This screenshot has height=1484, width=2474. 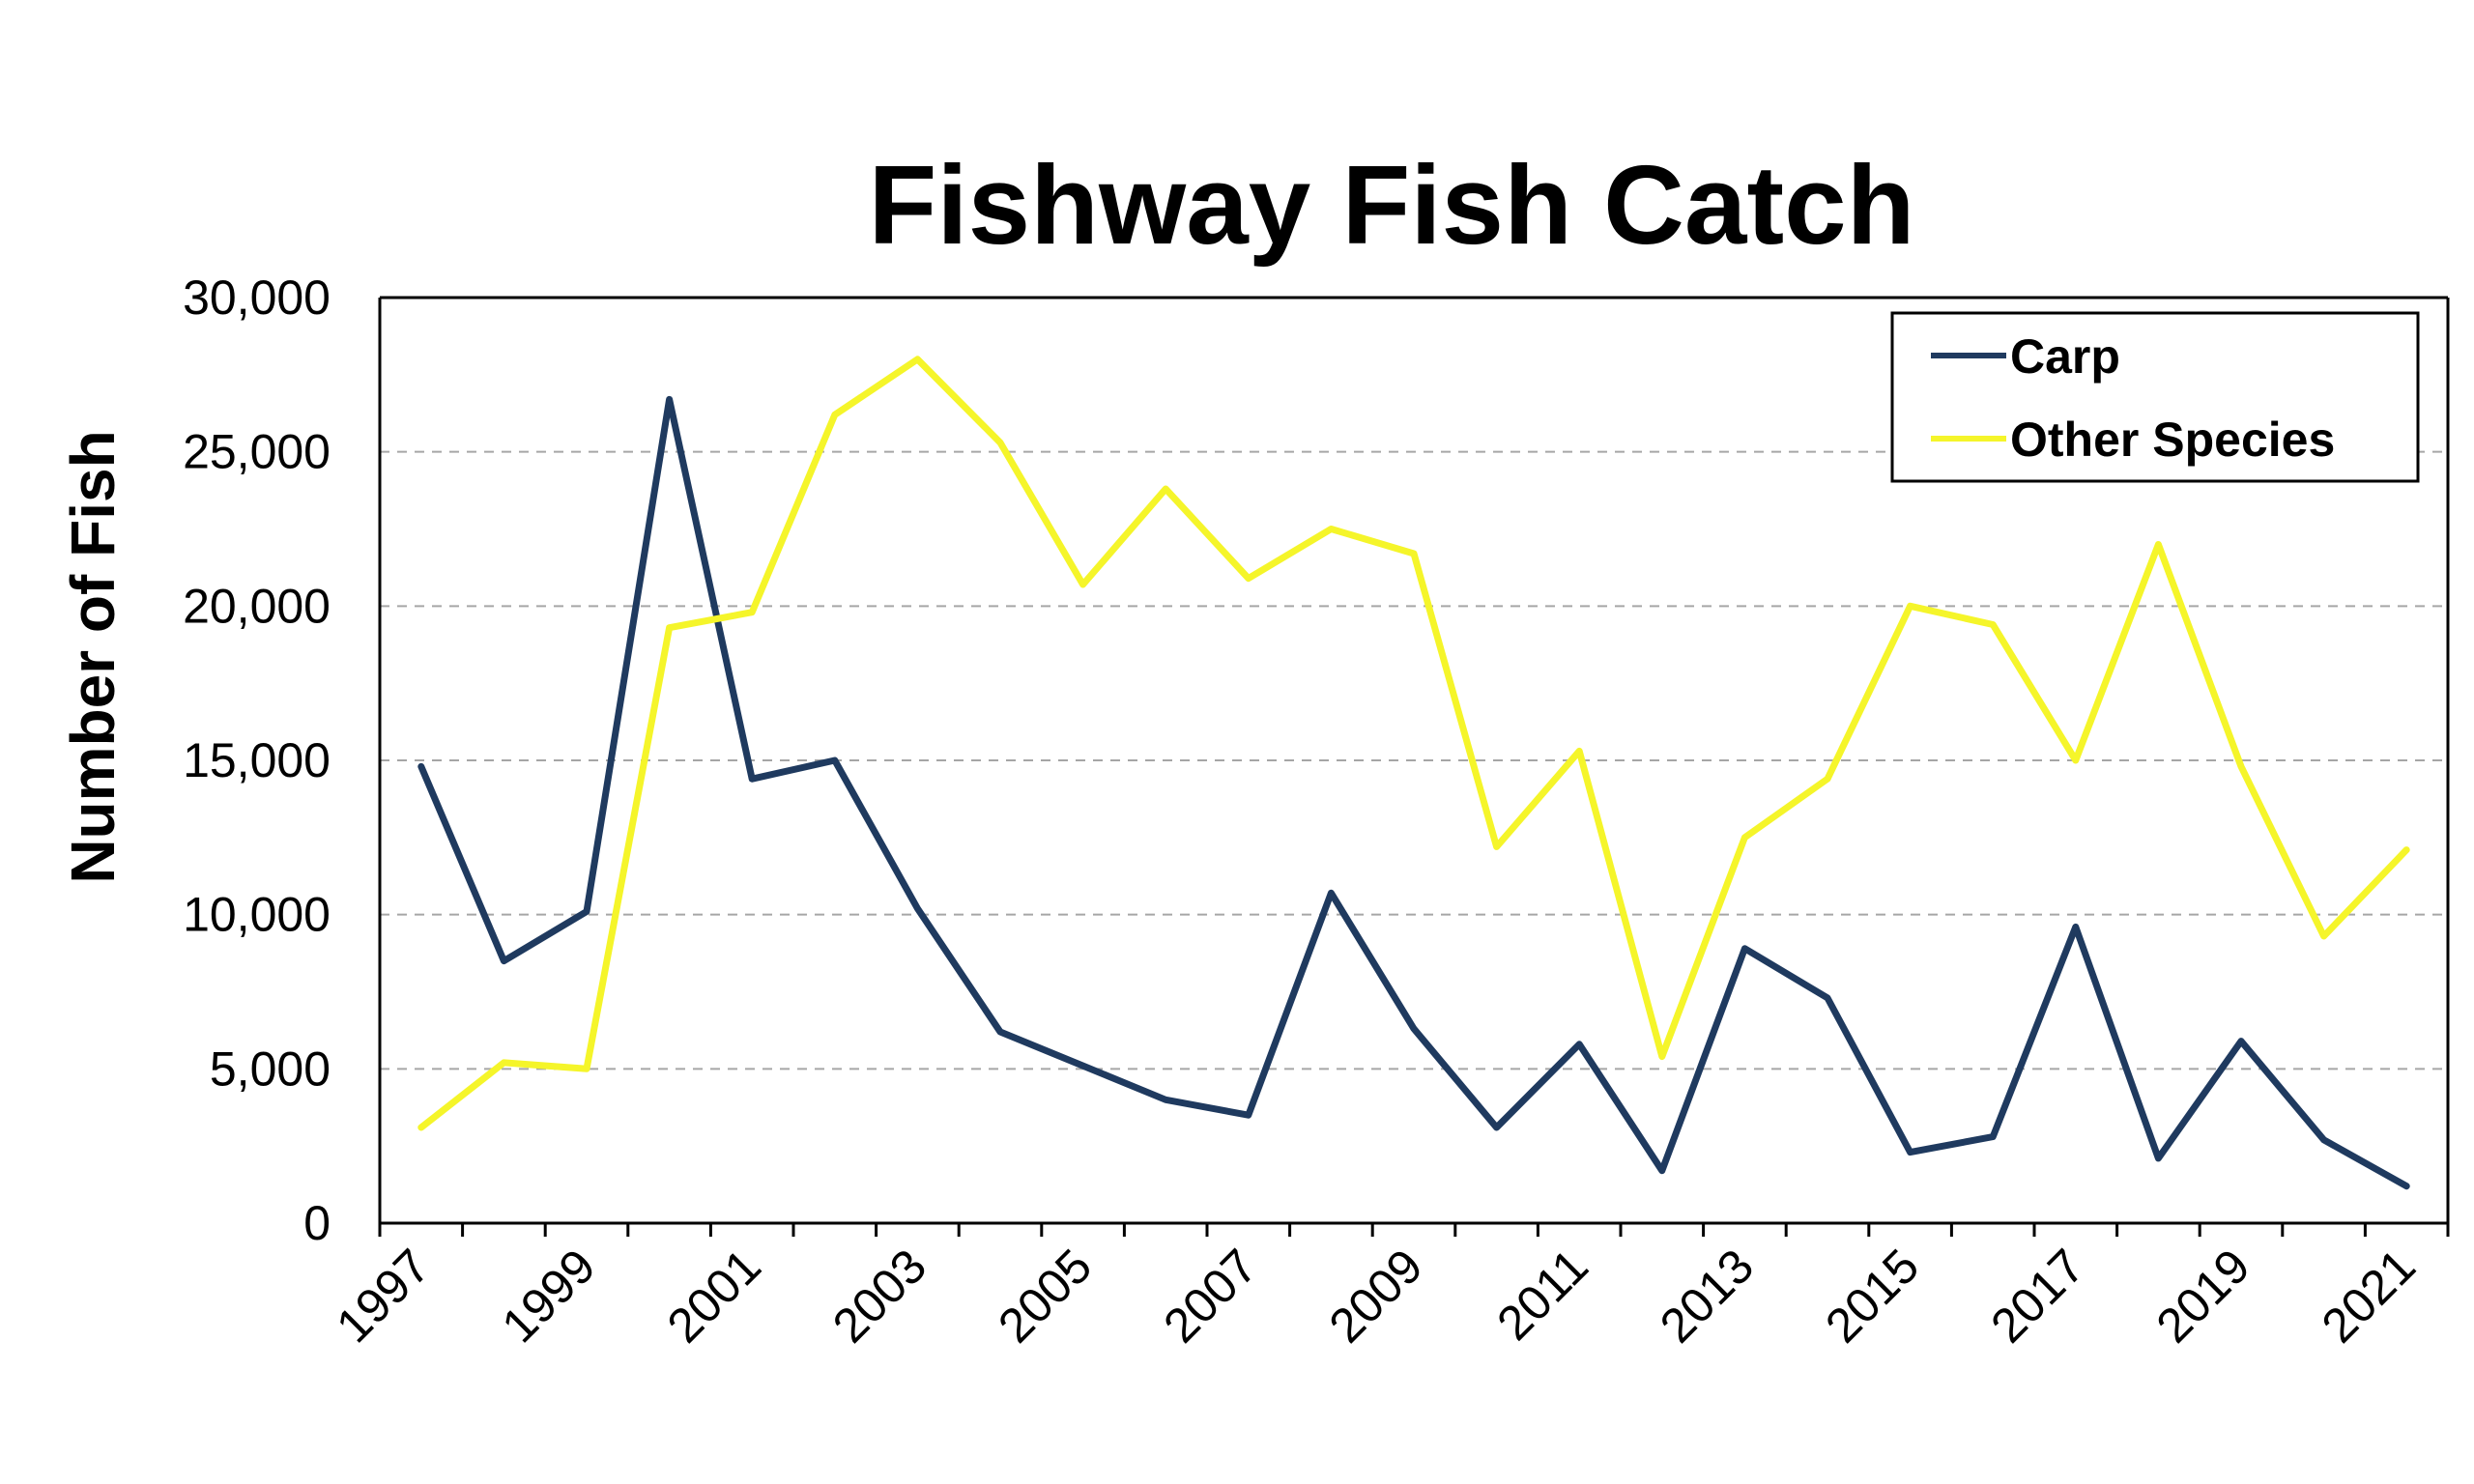 I want to click on x-tick-label: 2013, so click(x=1707, y=1296).